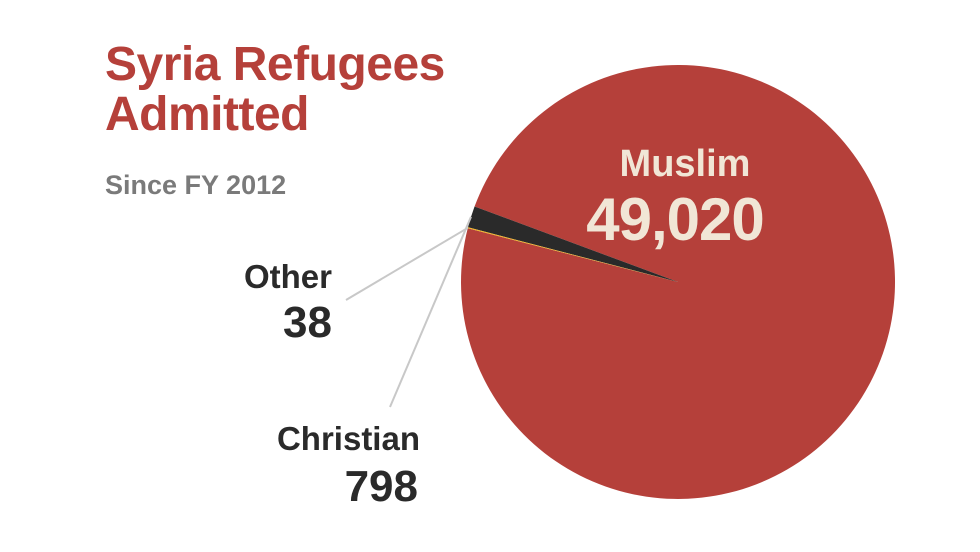  I want to click on slice-value-christian: 798, so click(381, 486).